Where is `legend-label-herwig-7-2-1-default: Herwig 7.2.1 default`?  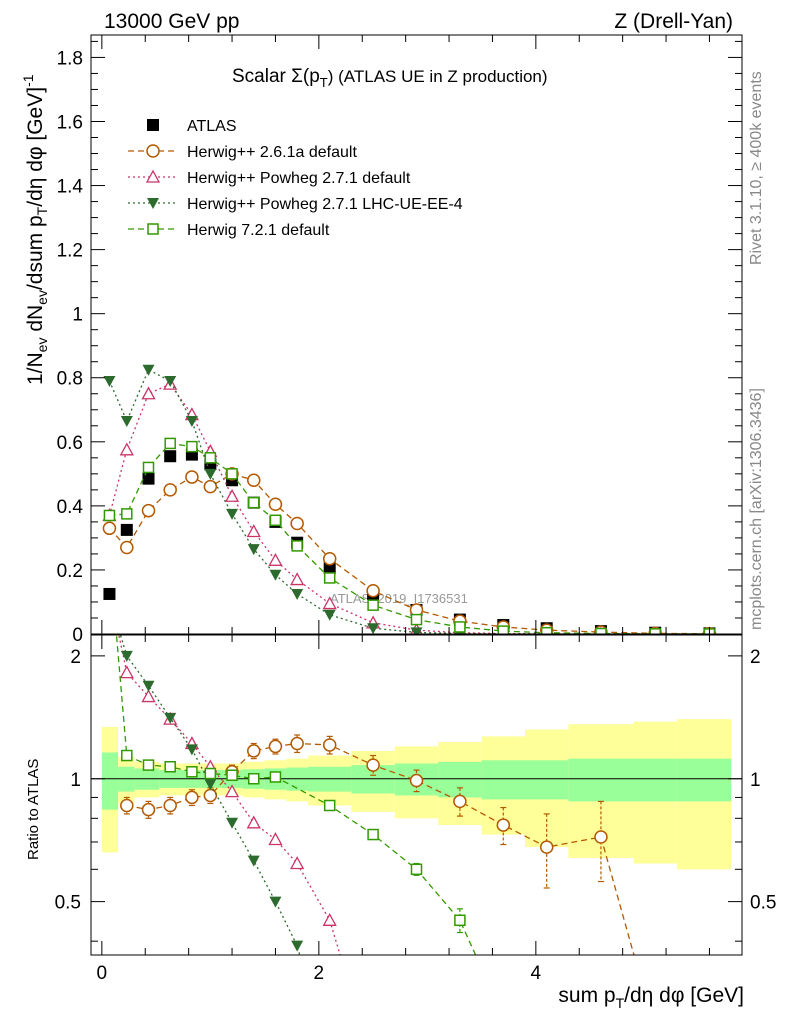
legend-label-herwig-7-2-1-default: Herwig 7.2.1 default is located at coordinates (258, 230).